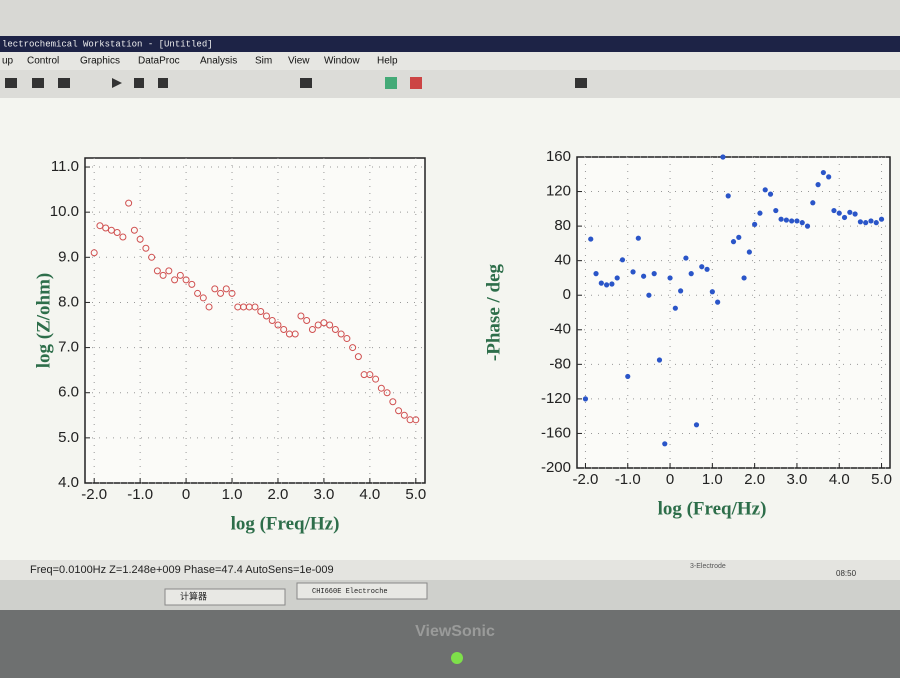 This screenshot has height=678, width=900. What do you see at coordinates (881, 479) in the screenshot?
I see `x-tick-label: 5.0` at bounding box center [881, 479].